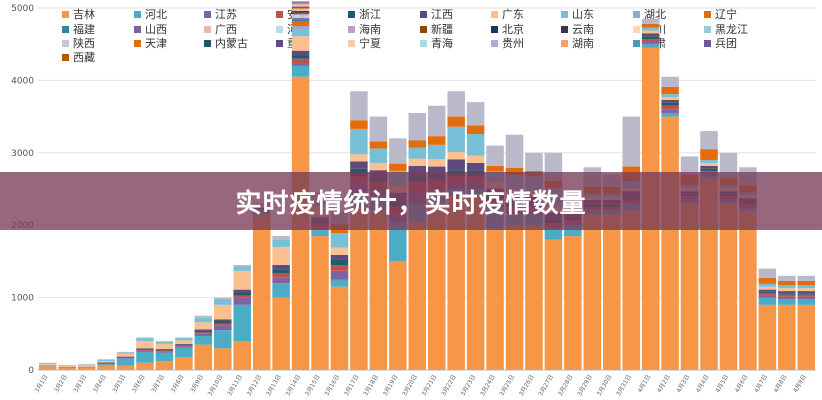  What do you see at coordinates (84, 43) in the screenshot?
I see `legend-label: 陕西` at bounding box center [84, 43].